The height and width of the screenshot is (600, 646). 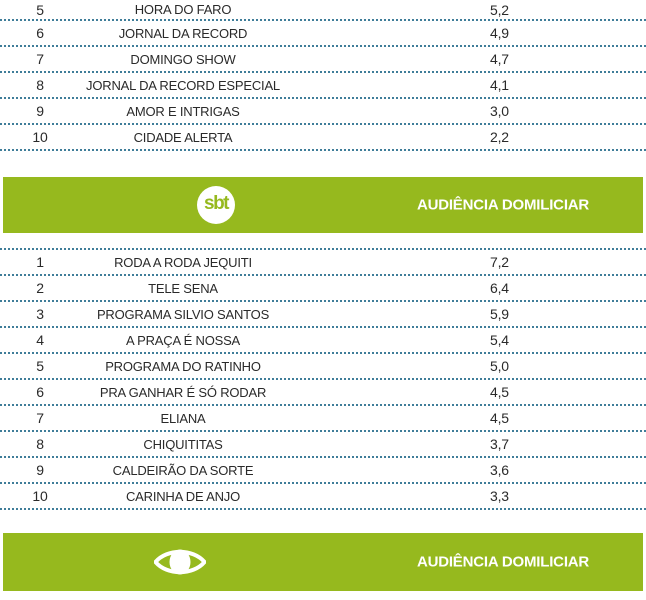 I want to click on rating-cell: 4,1, so click(x=499, y=85).